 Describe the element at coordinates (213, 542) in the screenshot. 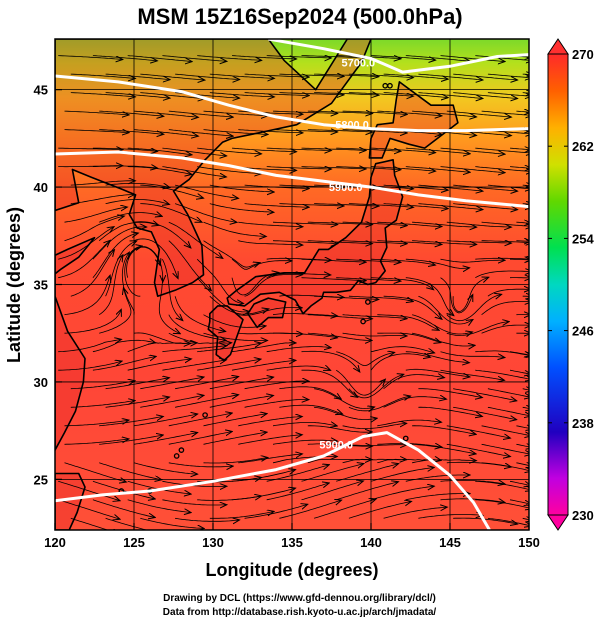

I see `x-tick-label: 130` at that location.